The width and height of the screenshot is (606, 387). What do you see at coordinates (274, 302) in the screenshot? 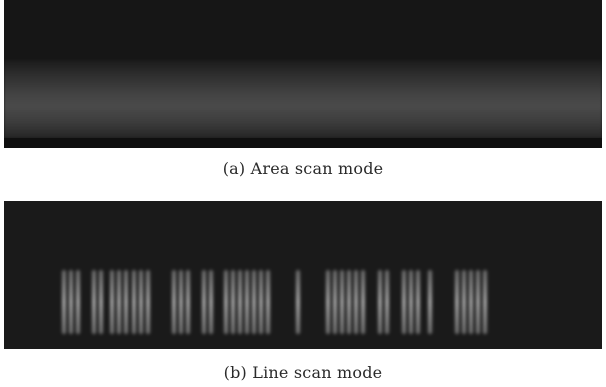
I see `stripe-pattern` at bounding box center [274, 302].